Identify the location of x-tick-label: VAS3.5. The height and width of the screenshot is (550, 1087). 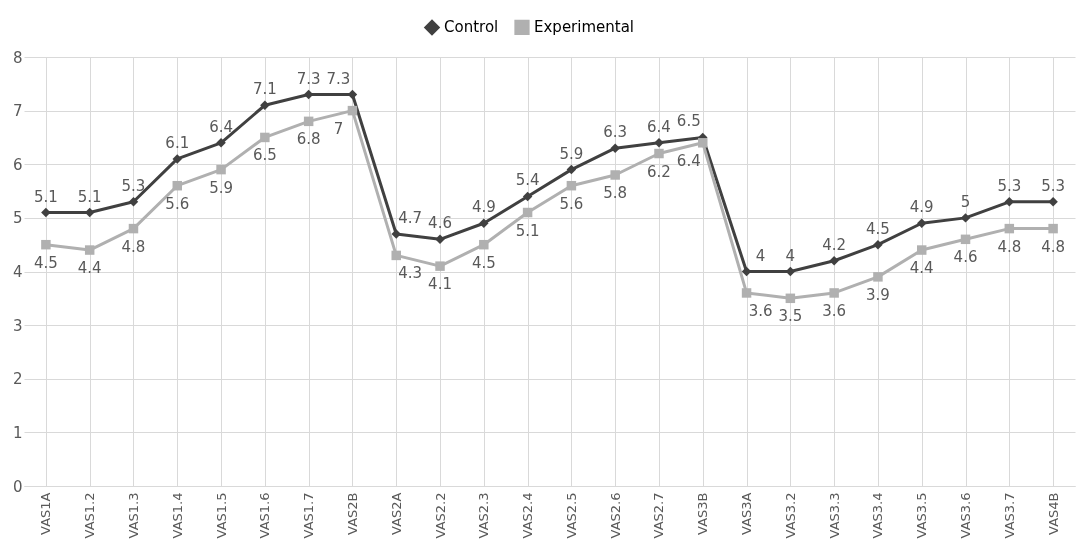
(922, 515).